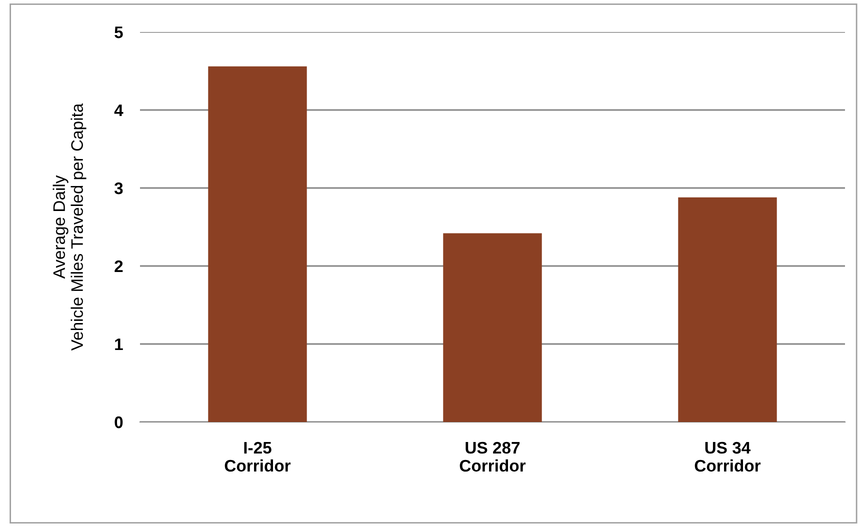  I want to click on y-tick-label: 3, so click(118, 188).